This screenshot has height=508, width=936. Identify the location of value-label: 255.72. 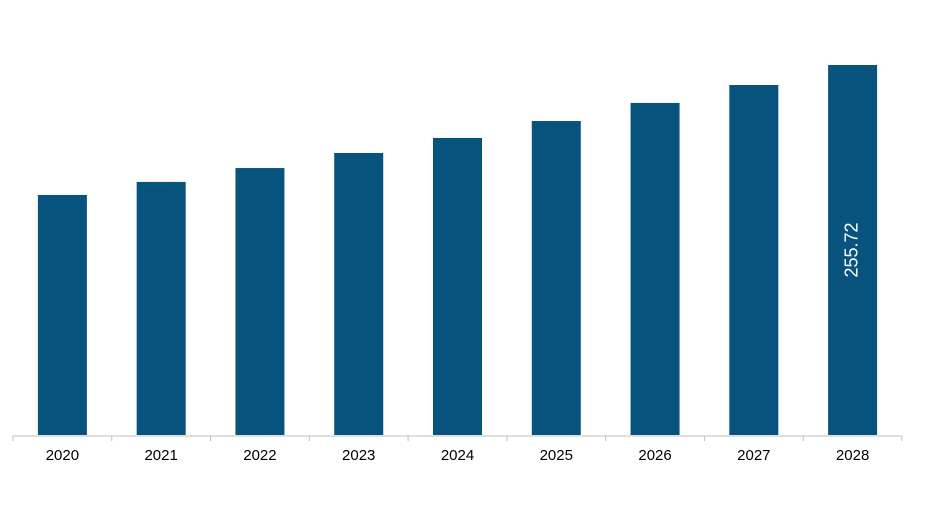
(851, 249).